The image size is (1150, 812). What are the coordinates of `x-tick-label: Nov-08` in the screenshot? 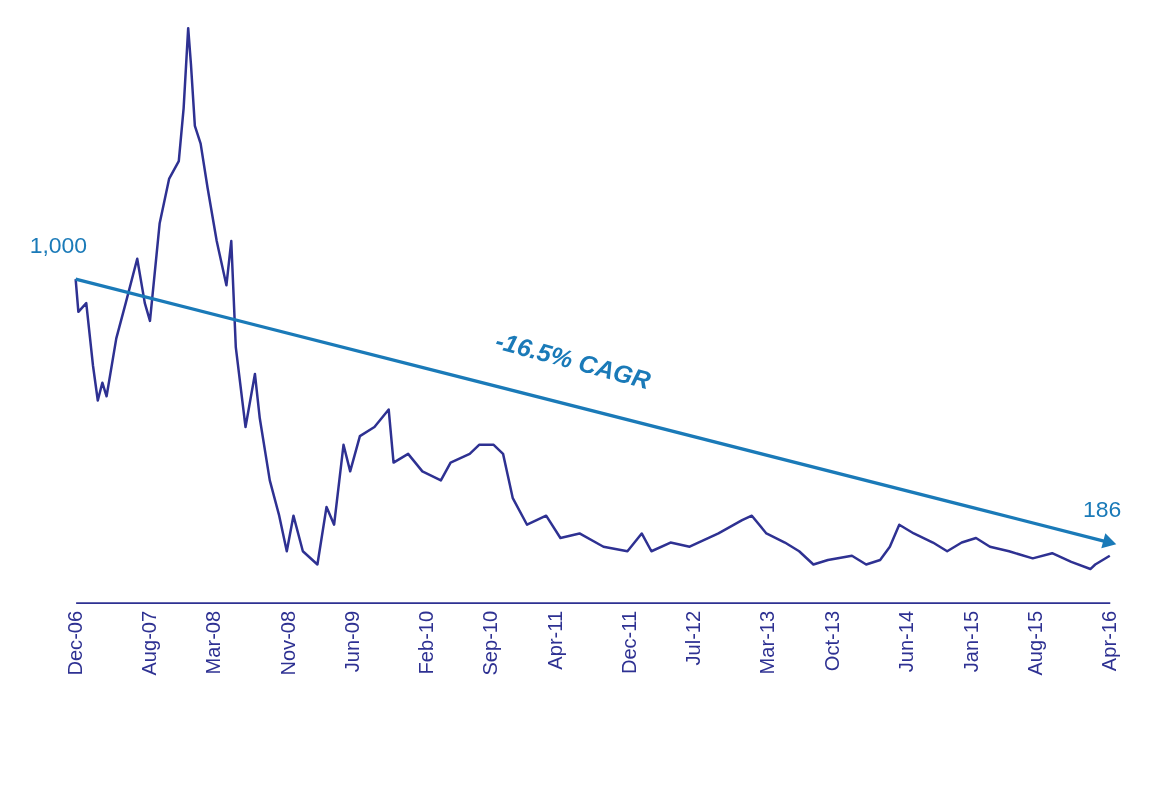 It's located at (287, 643).